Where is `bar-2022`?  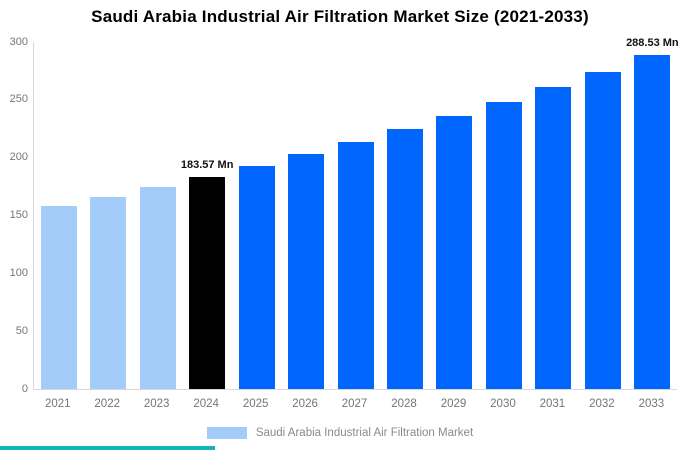
bar-2022 is located at coordinates (108, 293).